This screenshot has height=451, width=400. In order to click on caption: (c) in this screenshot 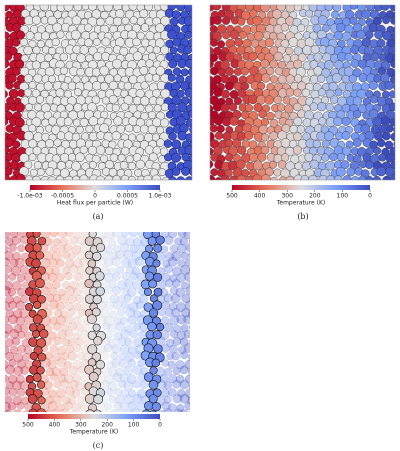, I will do `click(98, 445)`.